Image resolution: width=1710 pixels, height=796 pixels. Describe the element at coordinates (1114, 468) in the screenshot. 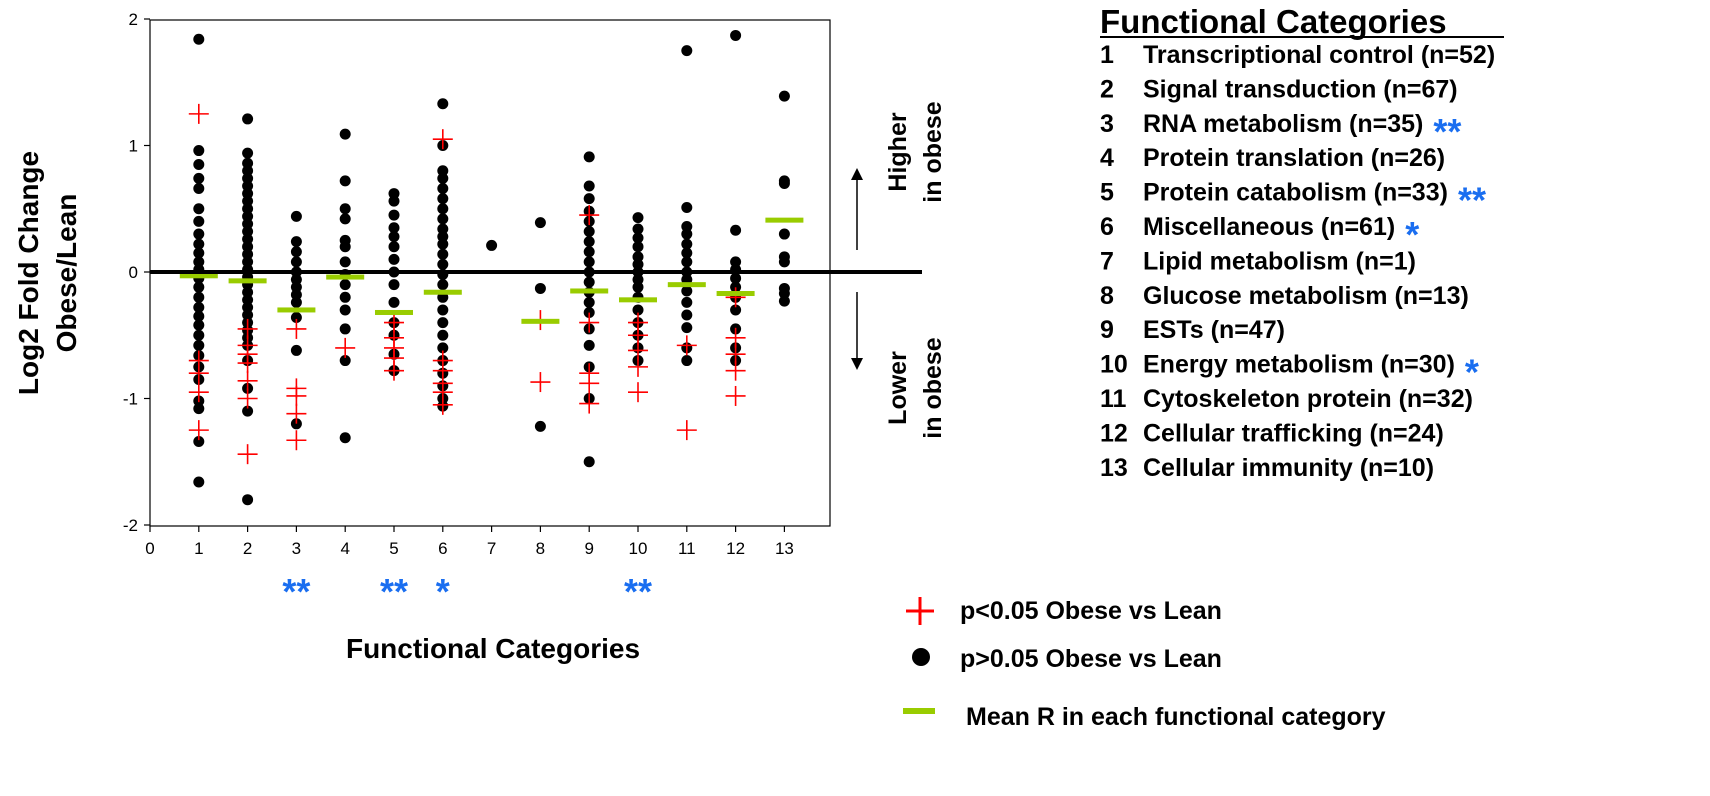

I see `category-number: 13` at that location.